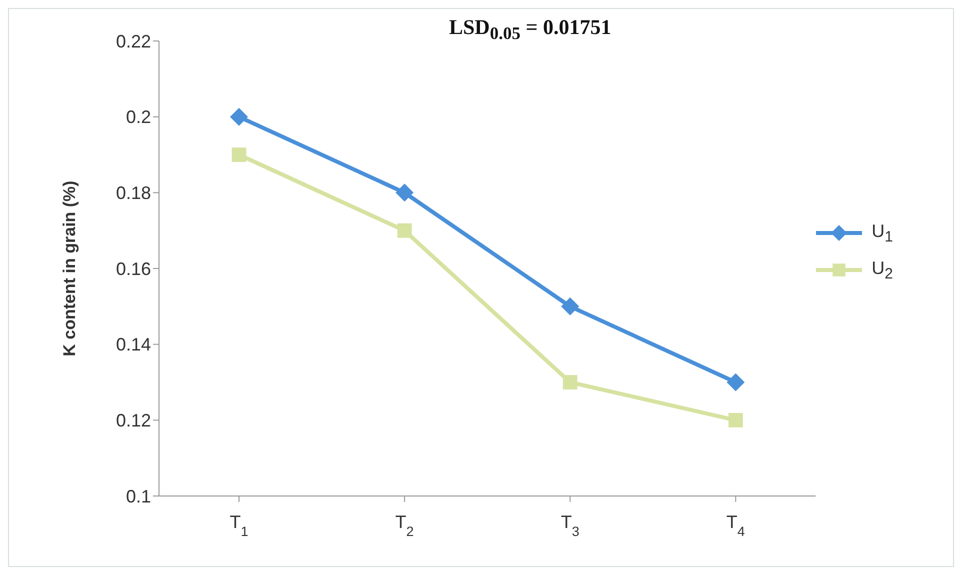 This screenshot has height=575, width=962. Describe the element at coordinates (882, 270) in the screenshot. I see `legend-label: U$_{2}$` at that location.